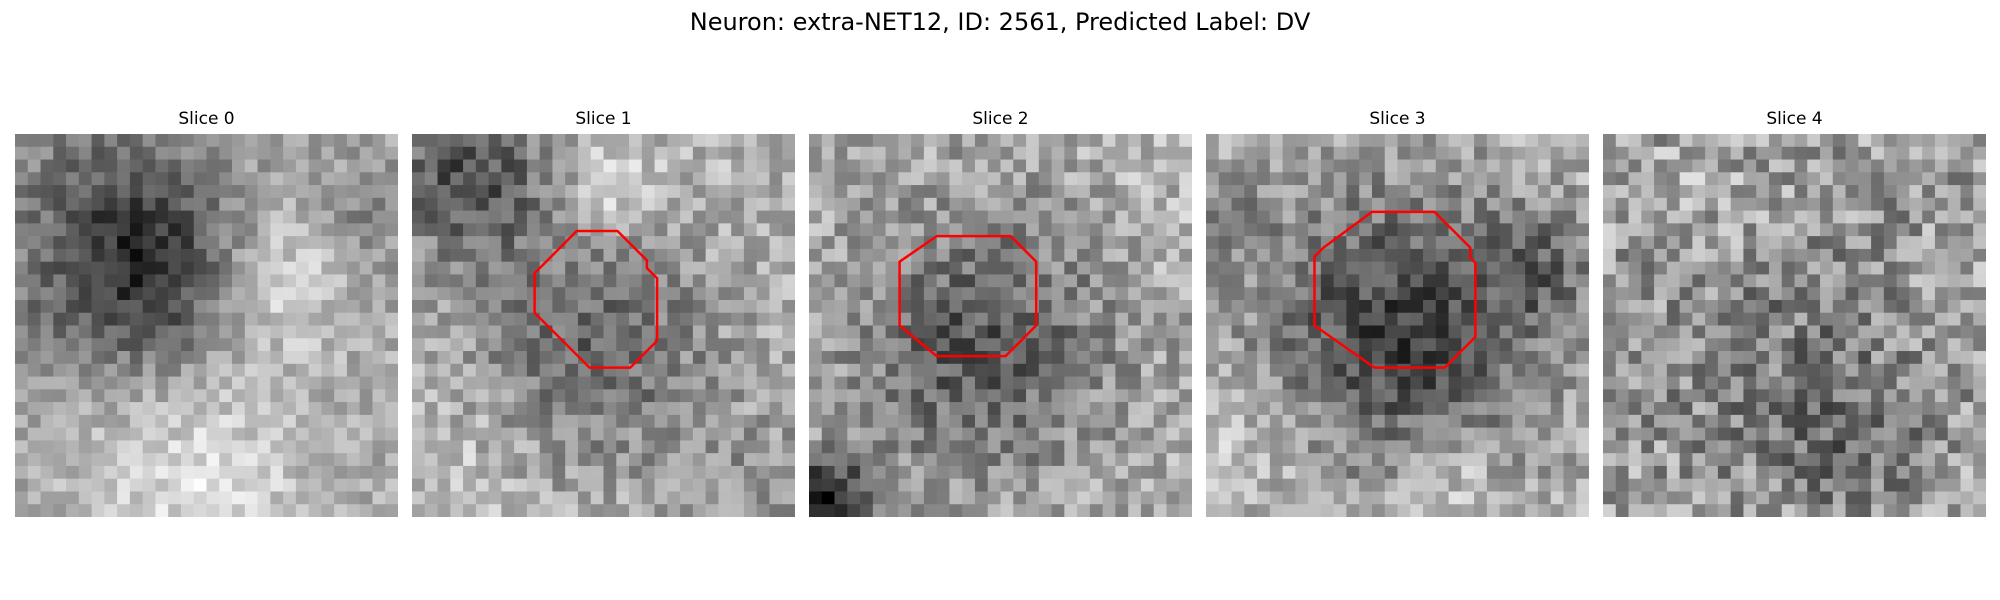  Describe the element at coordinates (1794, 119) in the screenshot. I see `slice-title: Slice 4` at that location.